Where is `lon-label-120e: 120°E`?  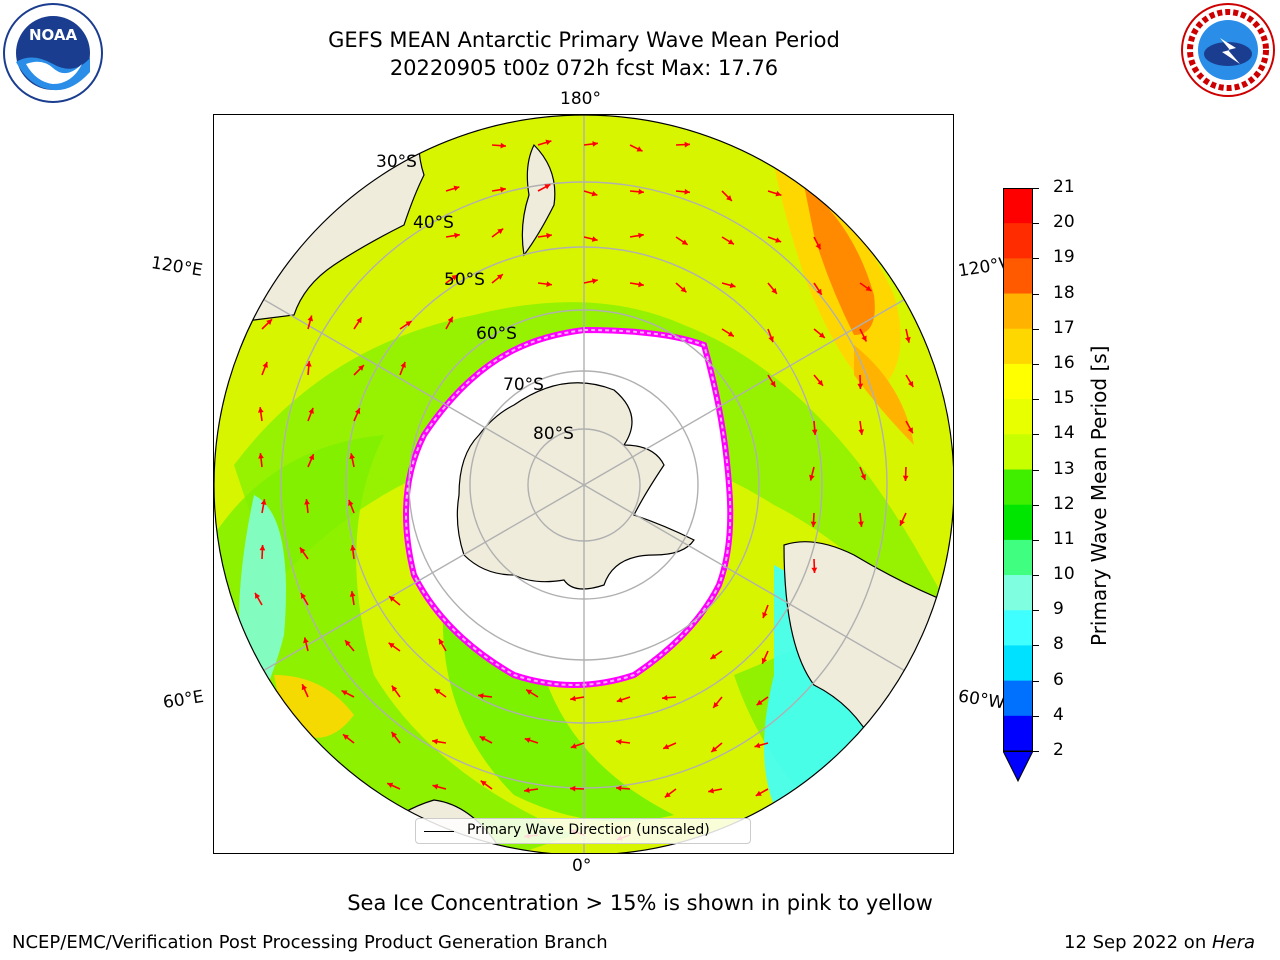 lon-label-120e: 120°E is located at coordinates (176, 267).